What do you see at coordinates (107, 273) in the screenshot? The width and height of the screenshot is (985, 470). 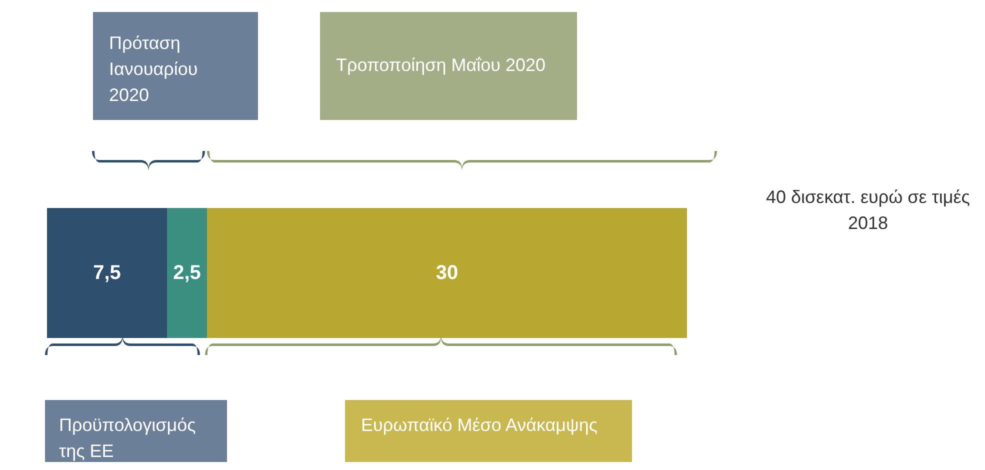 I see `data-label: 7,5` at bounding box center [107, 273].